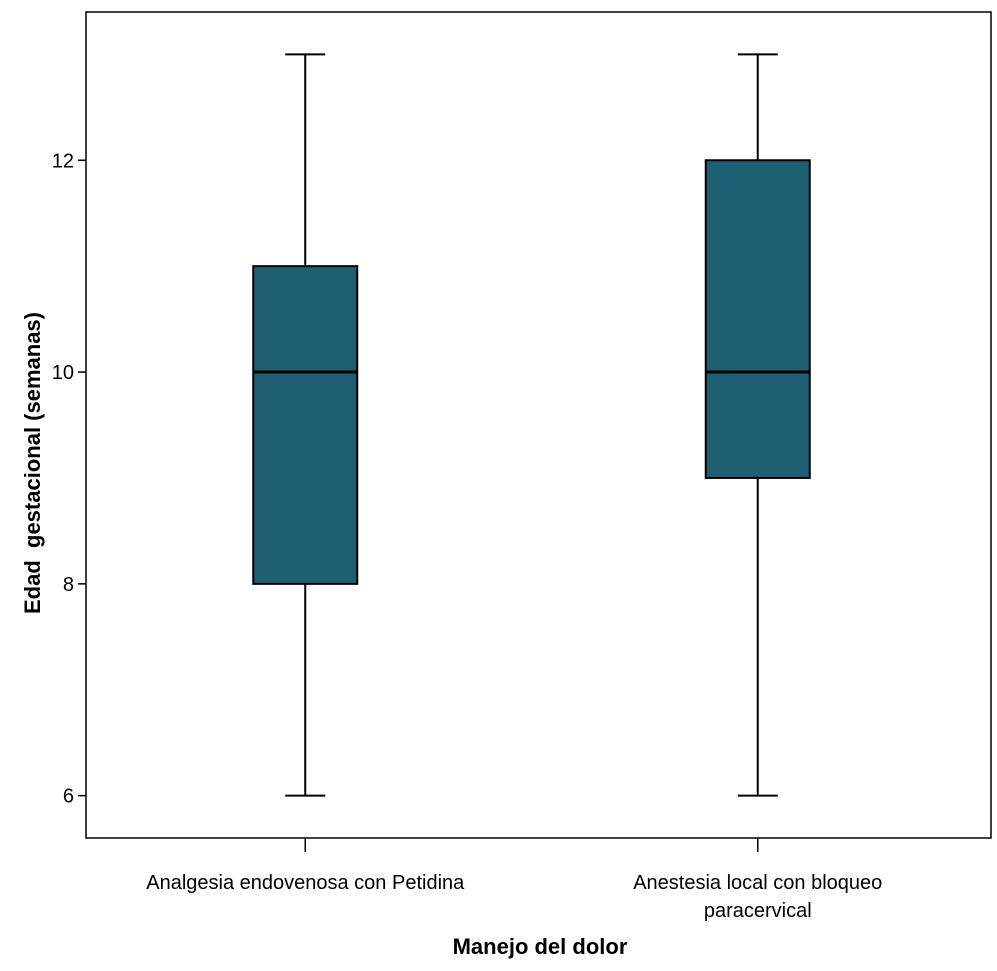 The height and width of the screenshot is (971, 997). I want to click on x-tick-label: Anestesia local con bloqueo, so click(757, 883).